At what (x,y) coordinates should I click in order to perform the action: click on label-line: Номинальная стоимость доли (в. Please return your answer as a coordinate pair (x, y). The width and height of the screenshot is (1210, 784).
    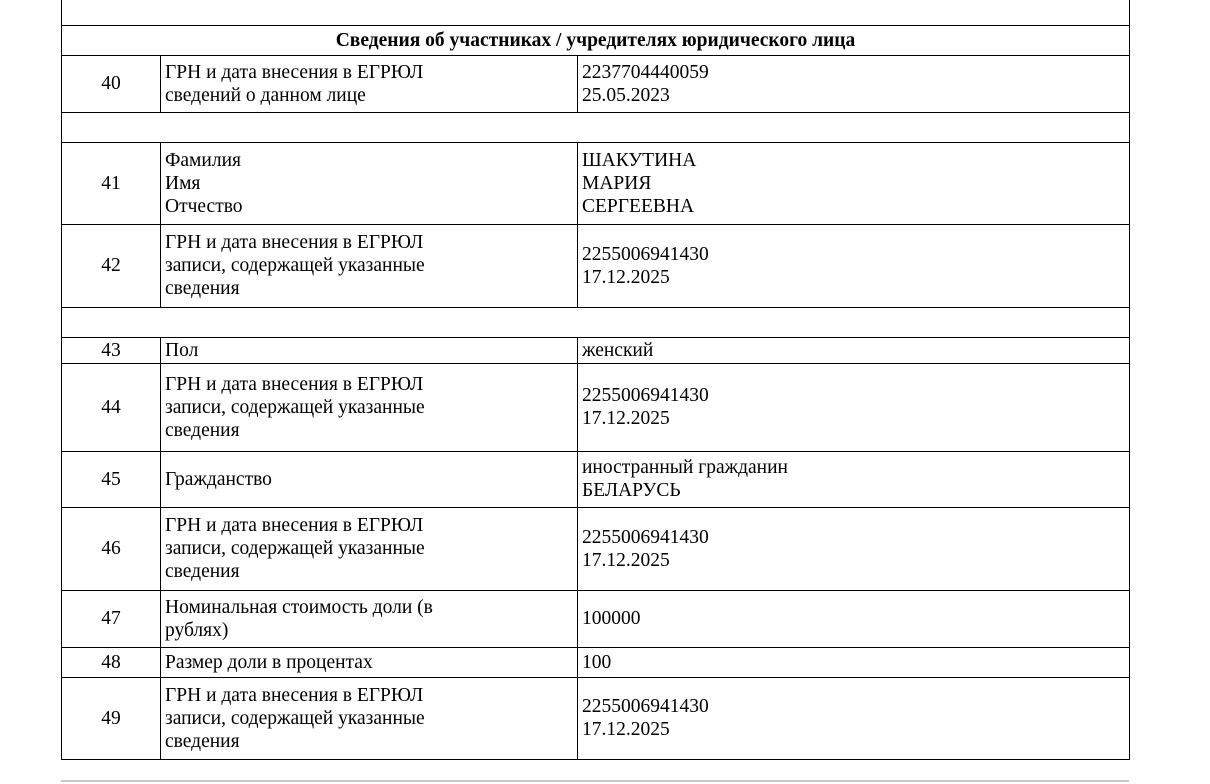
    Looking at the image, I should click on (299, 607).